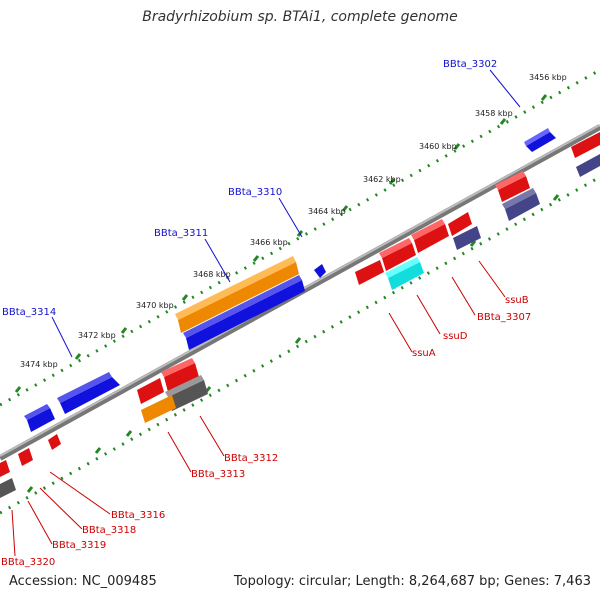 The image size is (600, 600). I want to click on gene-label: BBta_3307, so click(504, 317).